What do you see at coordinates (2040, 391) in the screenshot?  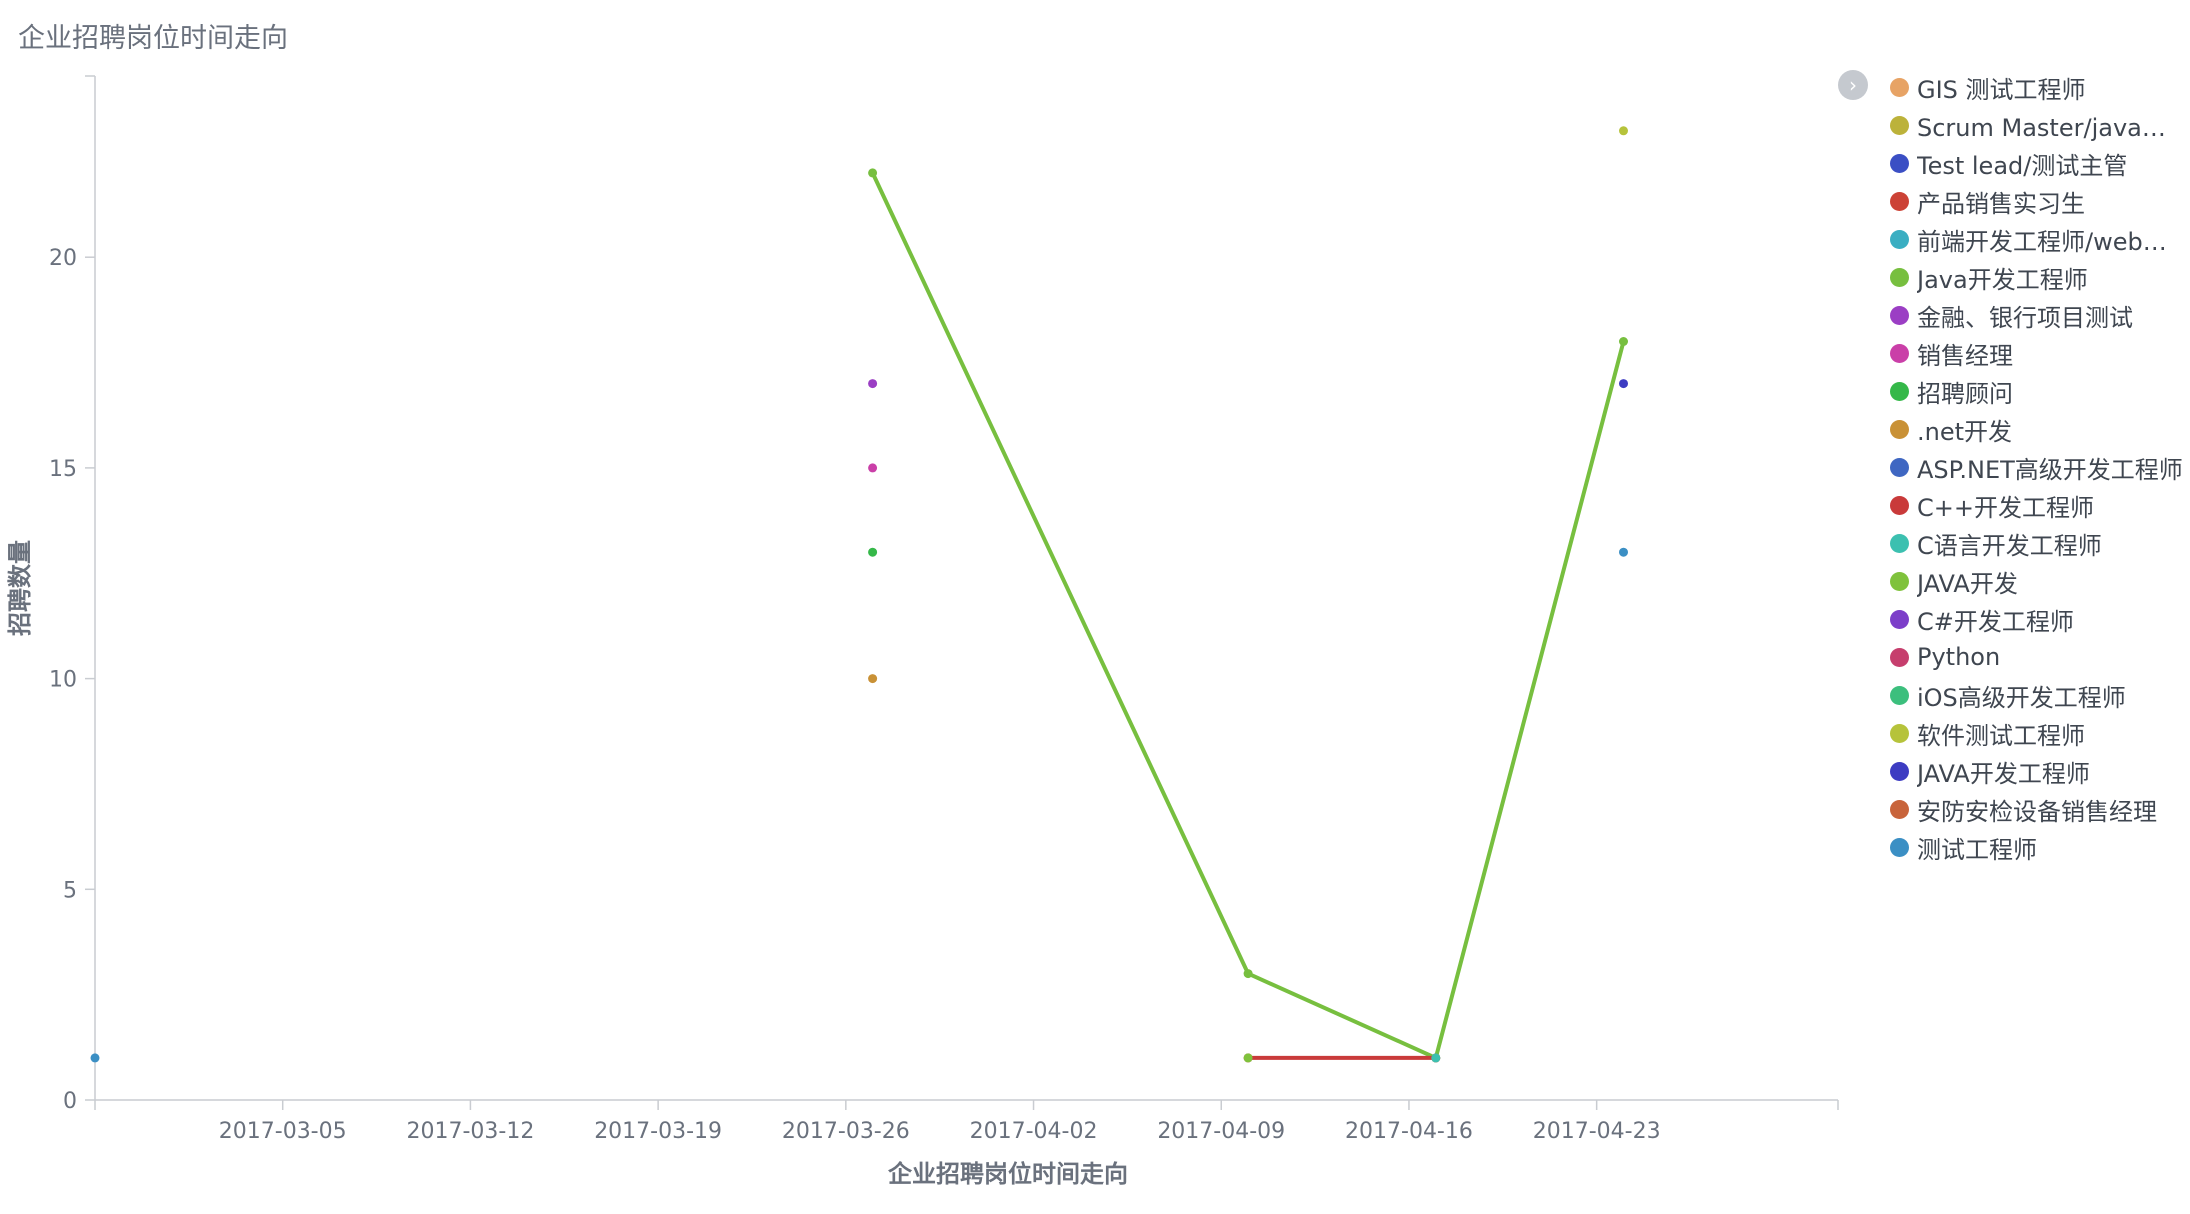 I see `legend-item: 招聘顾问` at bounding box center [2040, 391].